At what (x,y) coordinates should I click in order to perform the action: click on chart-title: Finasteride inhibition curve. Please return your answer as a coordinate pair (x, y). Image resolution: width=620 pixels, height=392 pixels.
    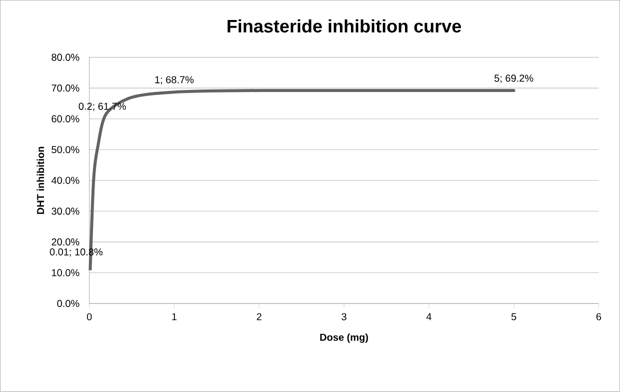
    Looking at the image, I should click on (345, 26).